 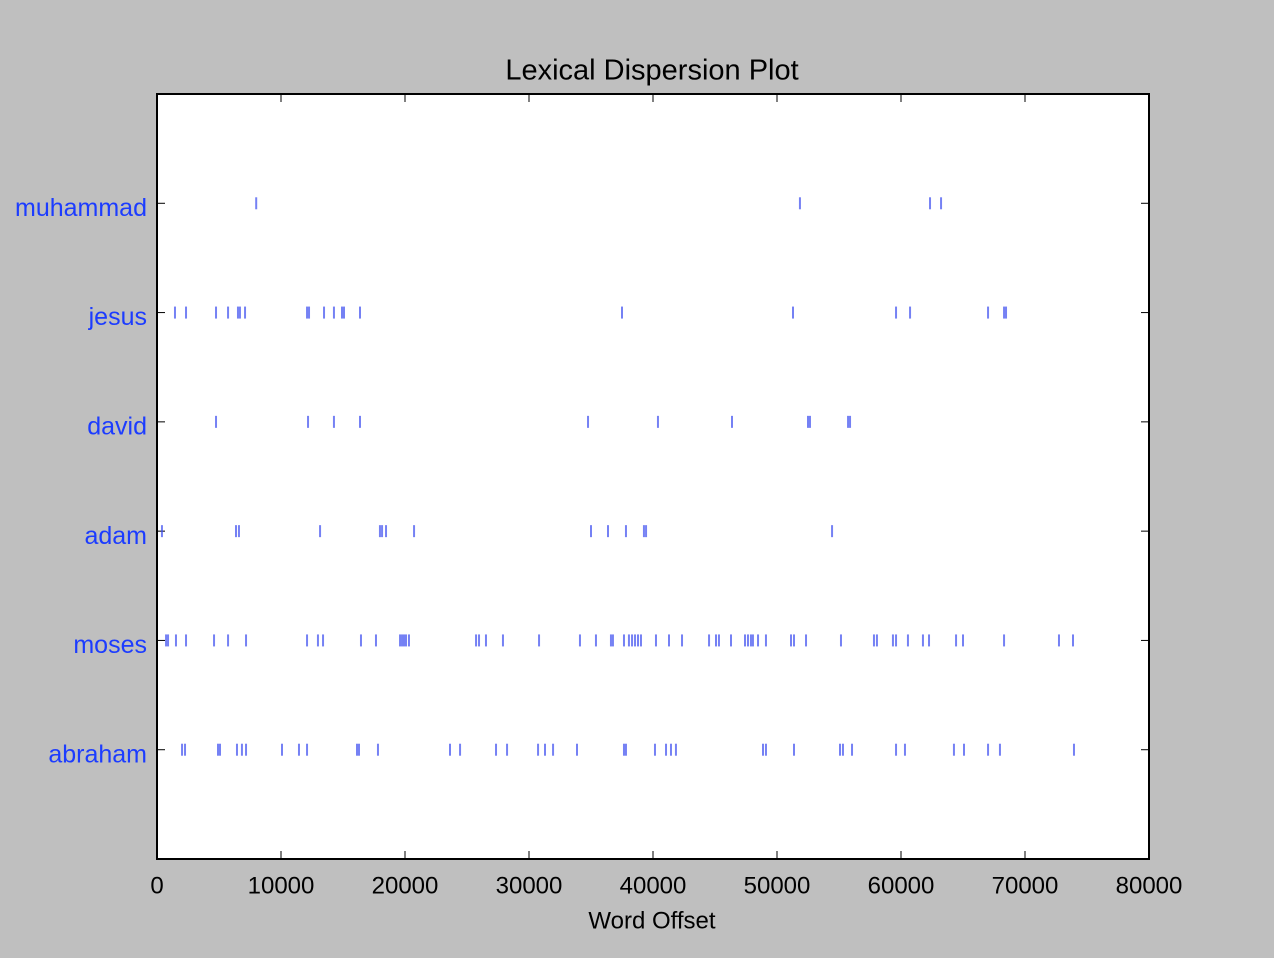 I want to click on y-tick-label: david, so click(x=117, y=426).